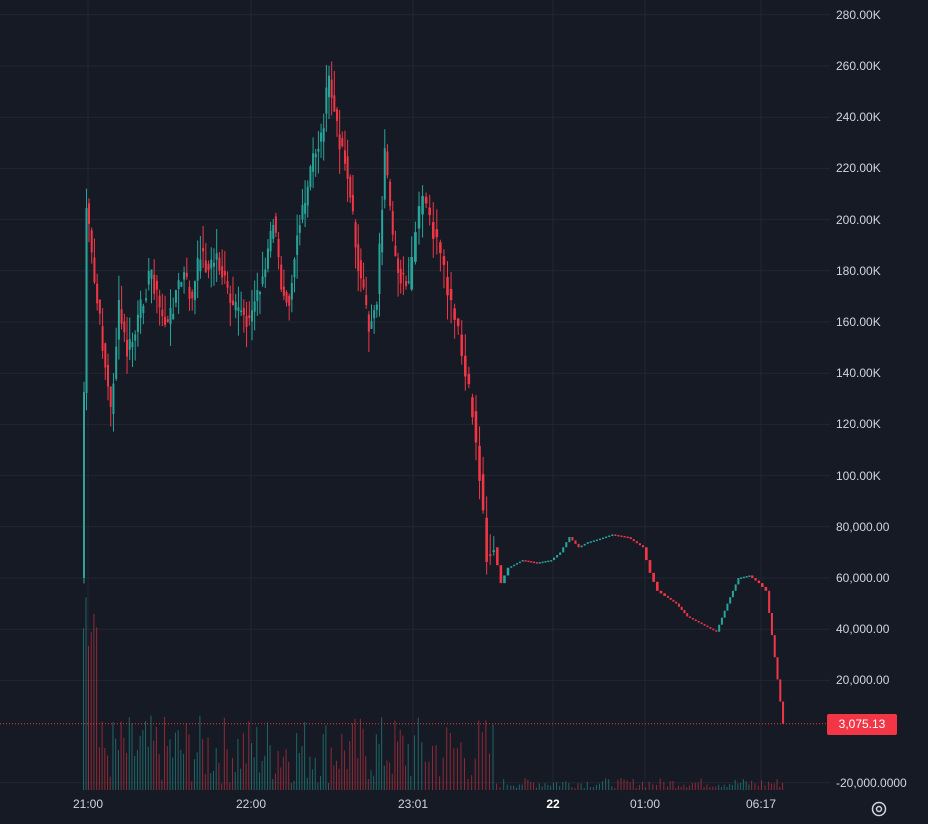  What do you see at coordinates (862, 724) in the screenshot?
I see `last-price-badge: 3,075.13` at bounding box center [862, 724].